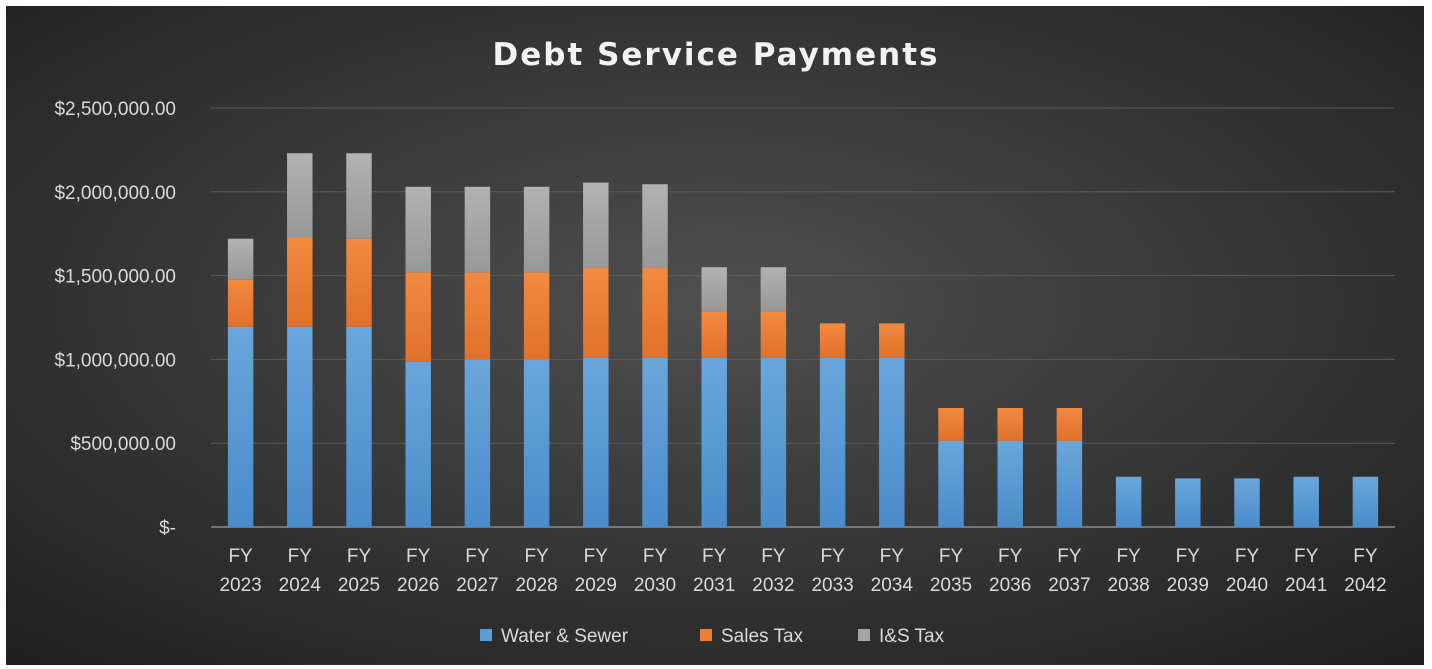 This screenshot has width=1432, height=669. I want to click on legend: Water & Sewer Sales Tax I&S Tax, so click(712, 636).